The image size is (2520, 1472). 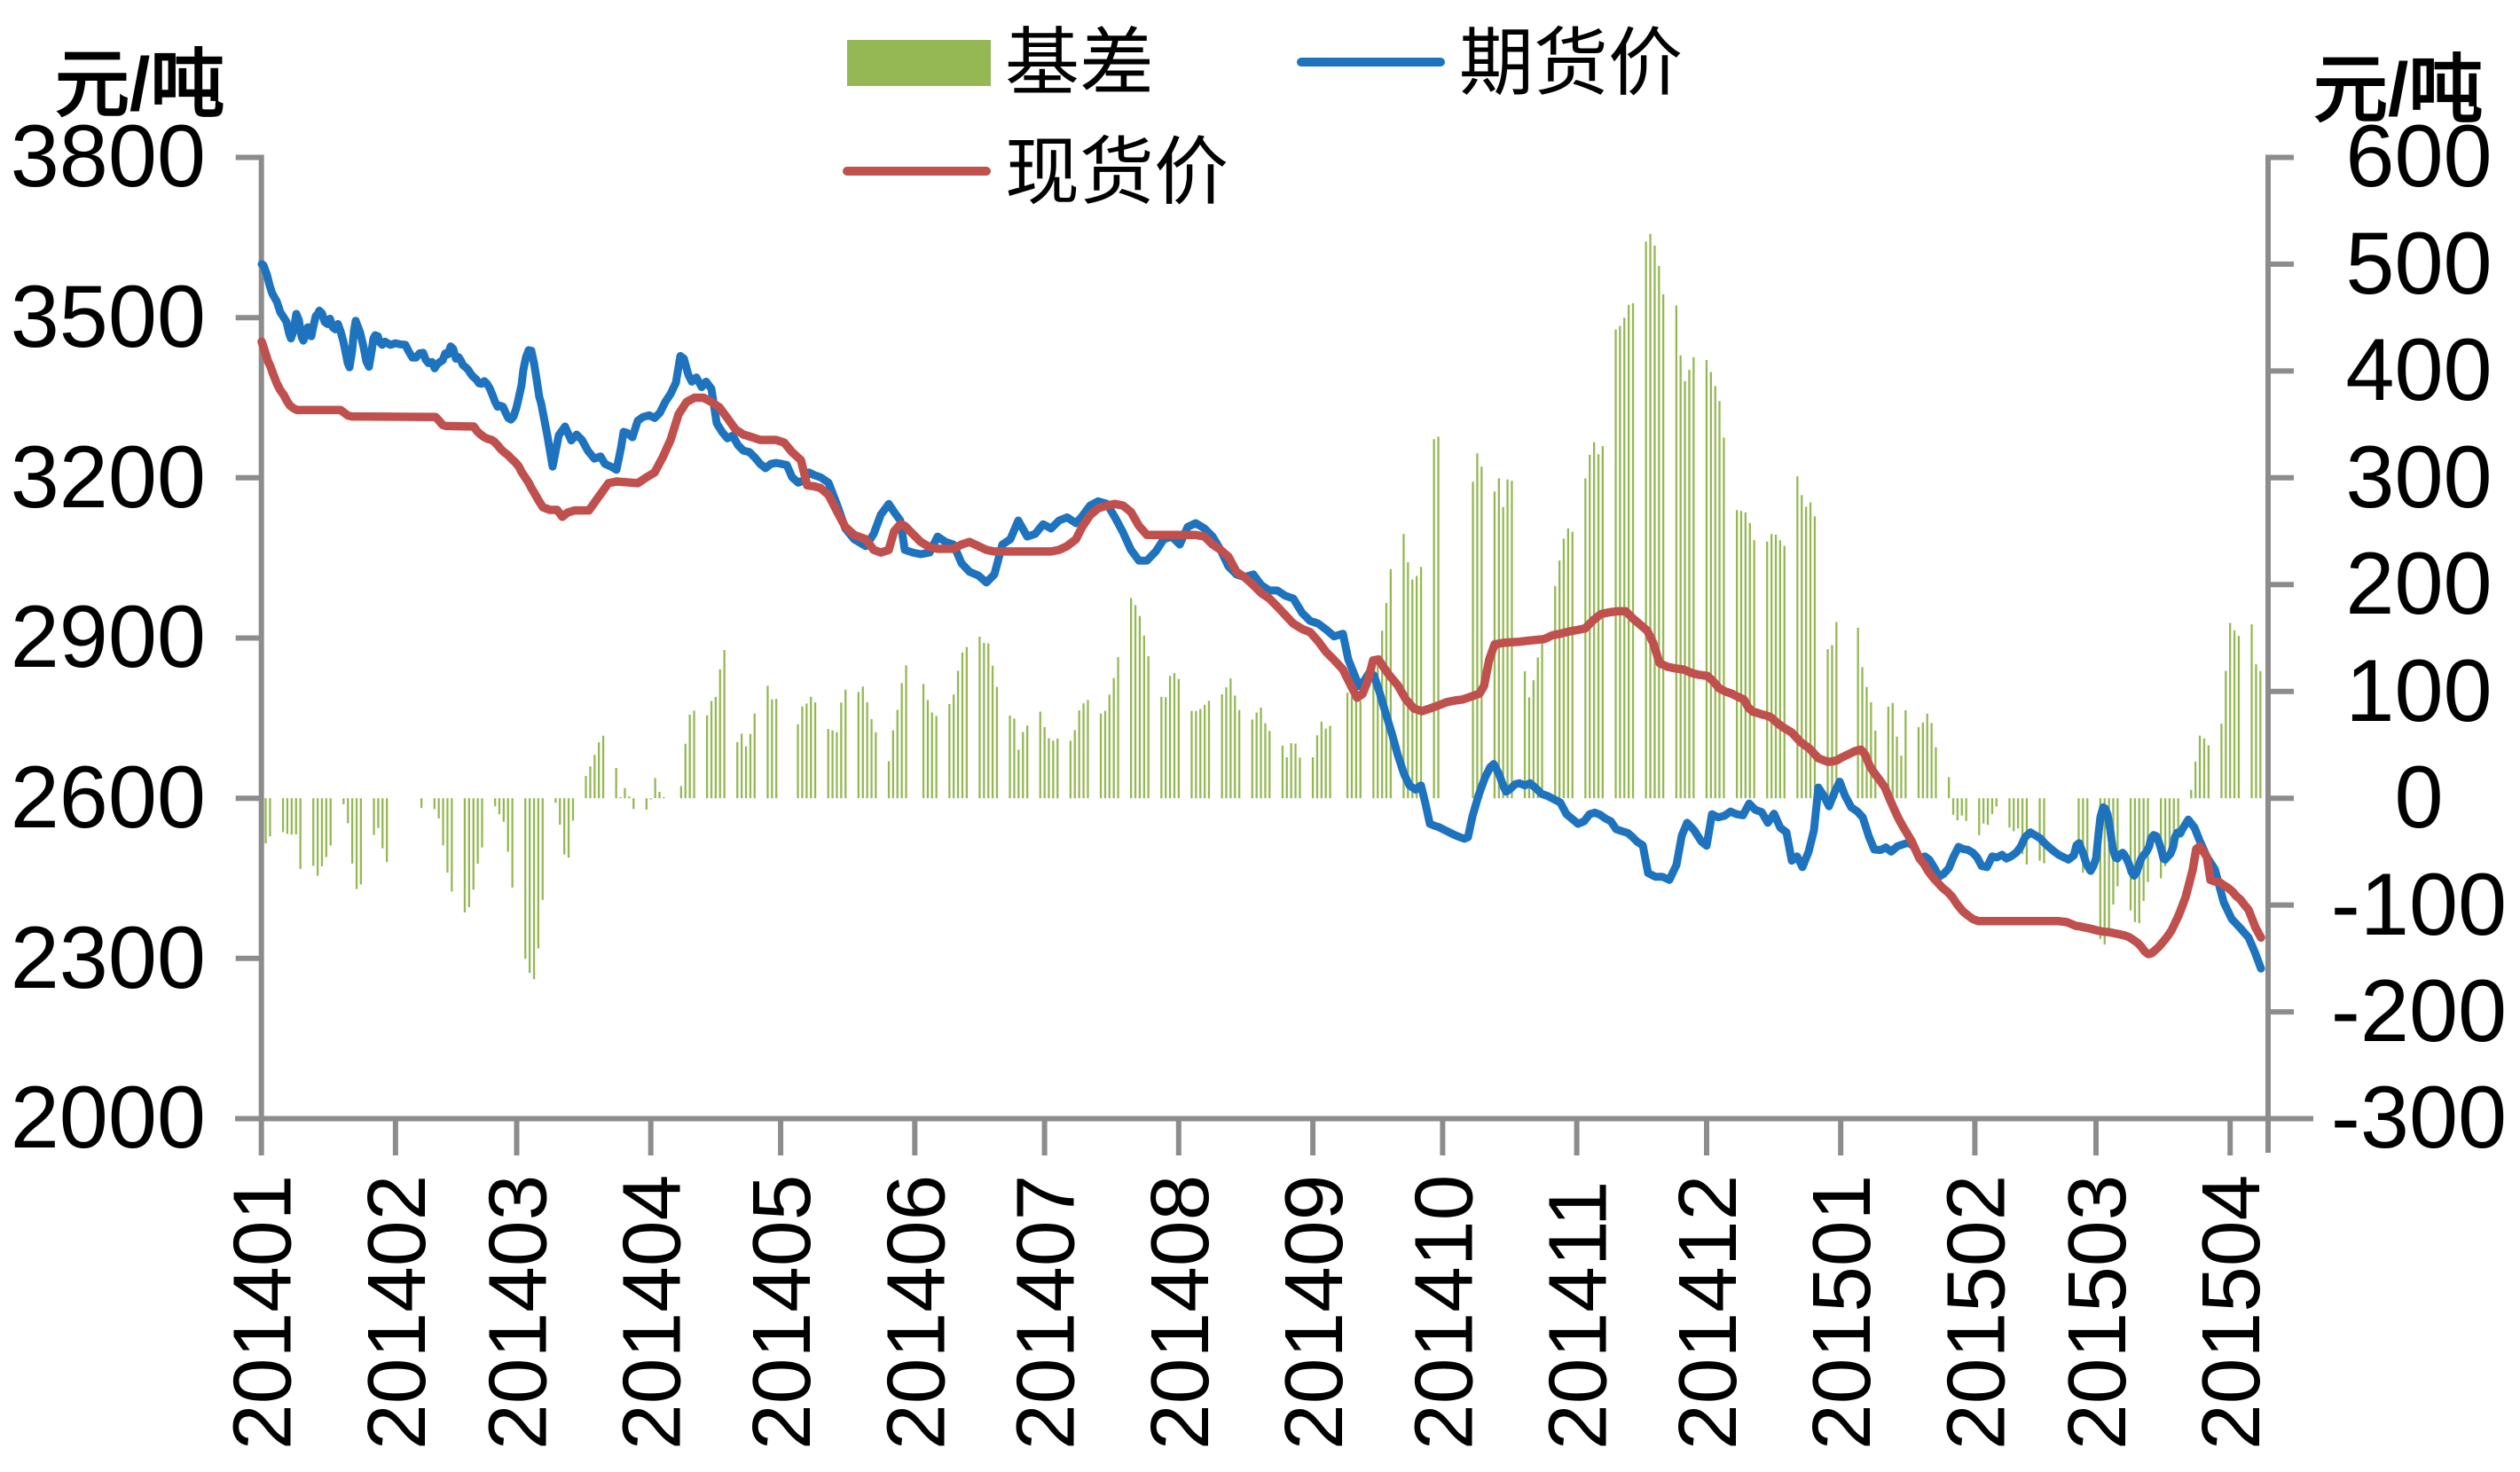 What do you see at coordinates (108, 476) in the screenshot?
I see `svg-text: 3200` at bounding box center [108, 476].